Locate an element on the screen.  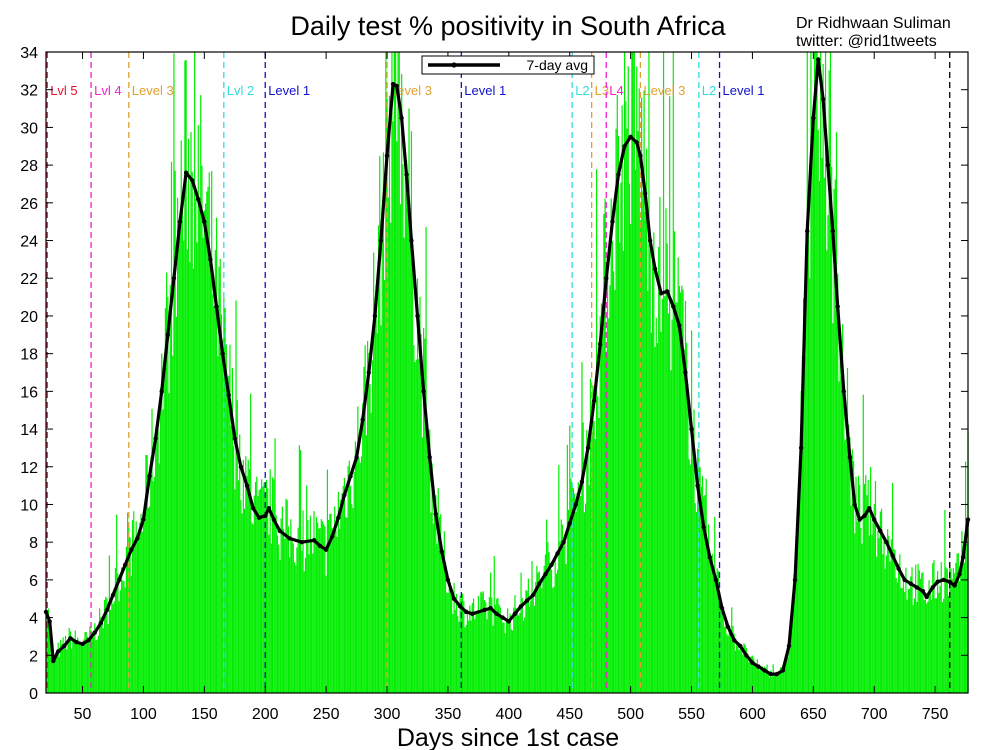
alert-level-label: Level 1 is located at coordinates (289, 90).